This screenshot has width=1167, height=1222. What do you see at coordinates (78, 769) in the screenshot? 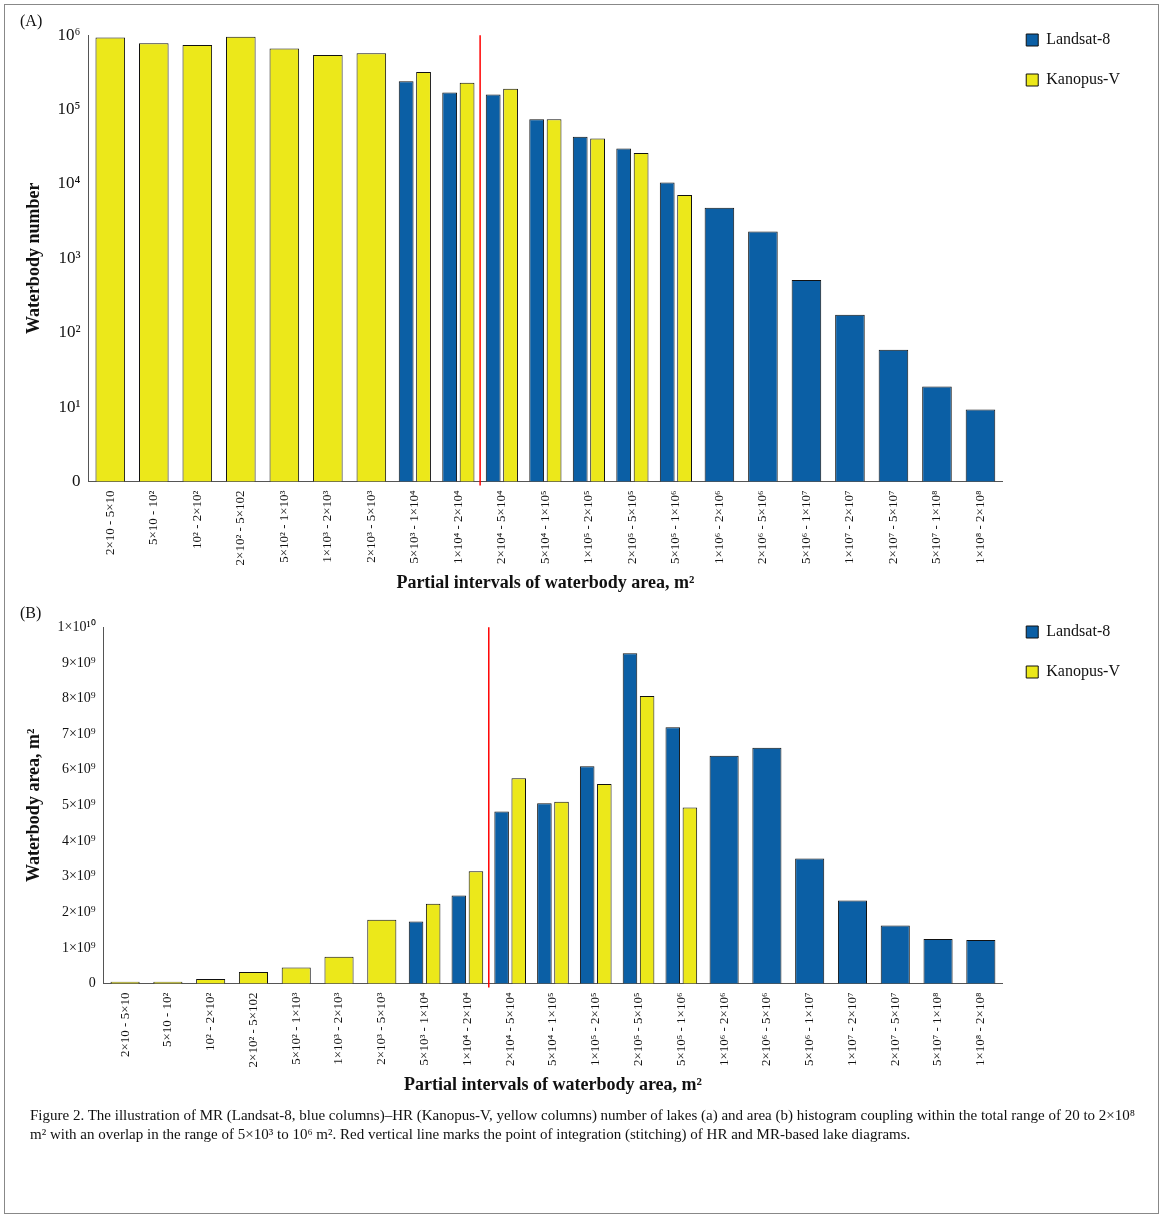
I see `y-tick-label: 6×10⁹` at bounding box center [78, 769].